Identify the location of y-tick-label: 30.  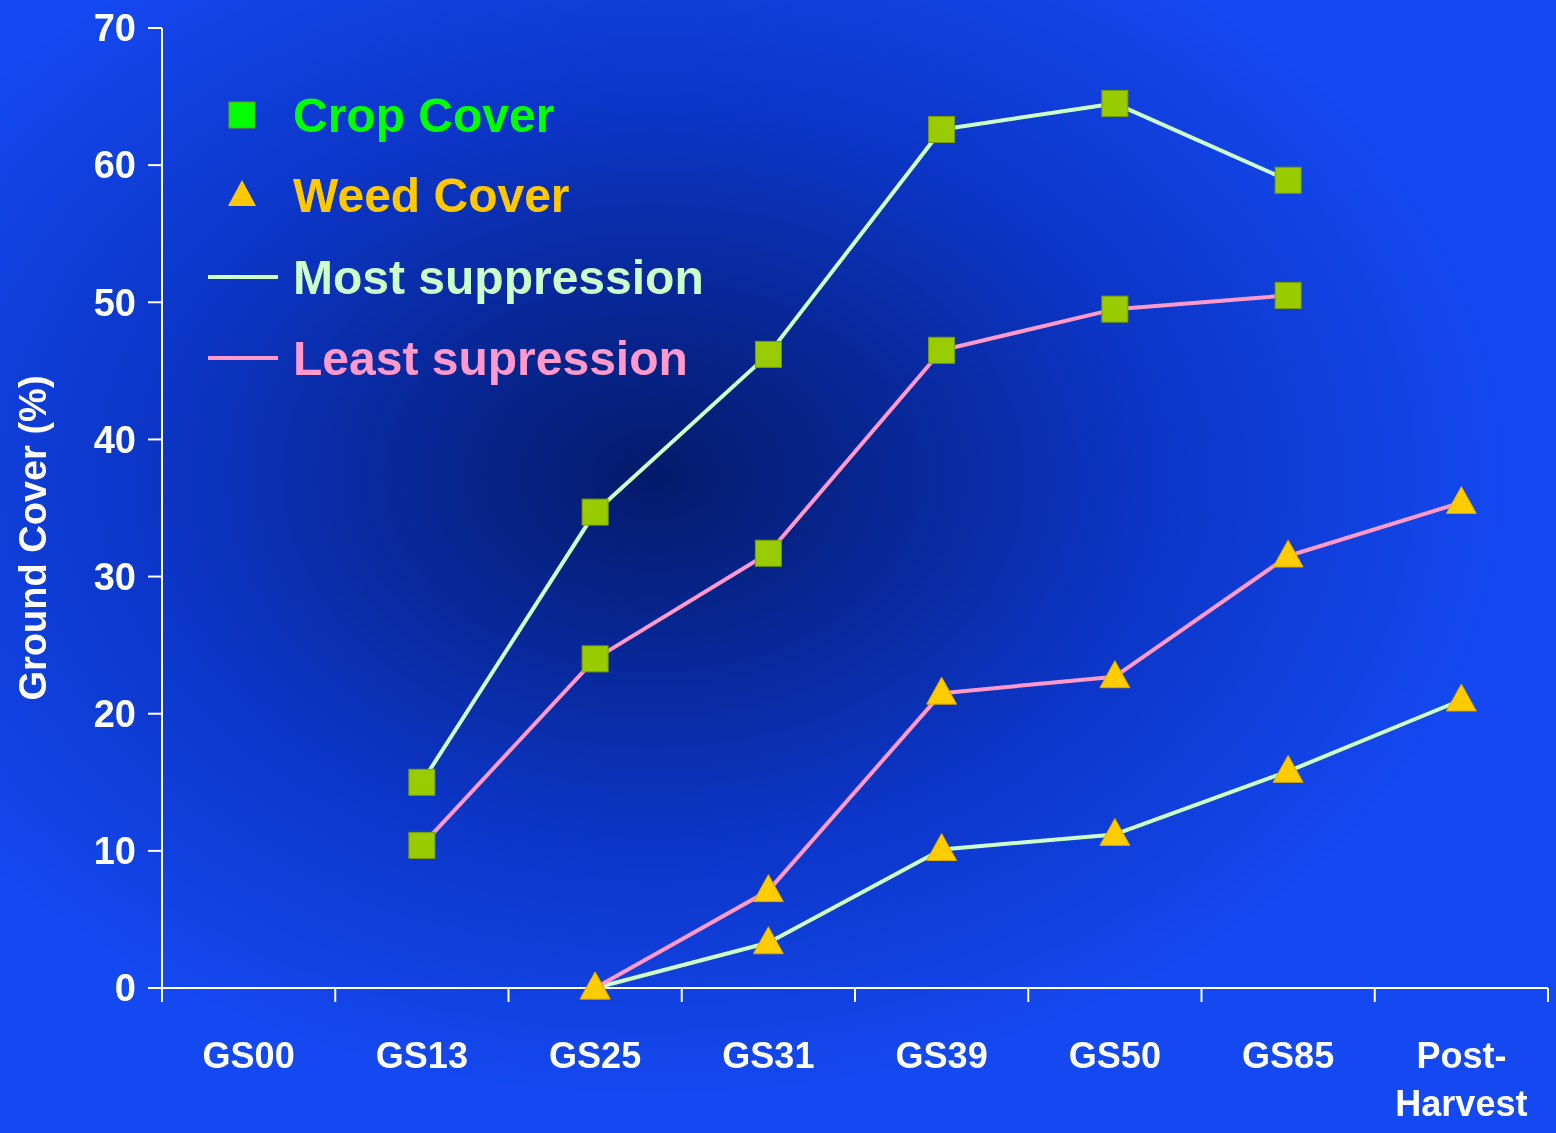
(114, 576).